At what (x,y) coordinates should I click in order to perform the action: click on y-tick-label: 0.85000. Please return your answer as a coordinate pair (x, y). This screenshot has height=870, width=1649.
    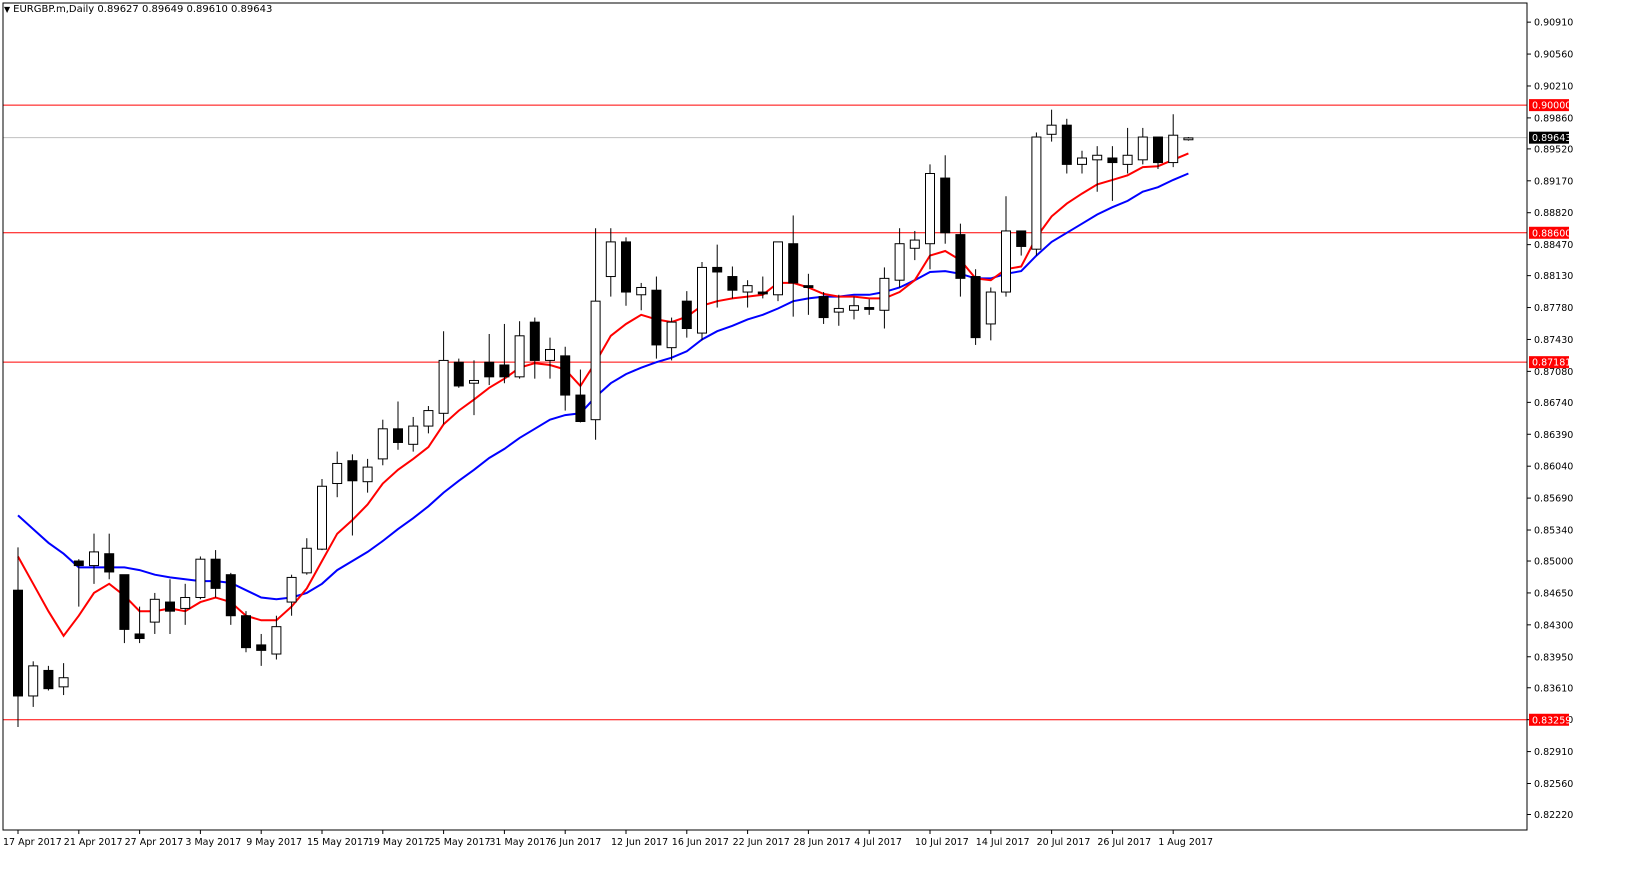
    Looking at the image, I should click on (1553, 562).